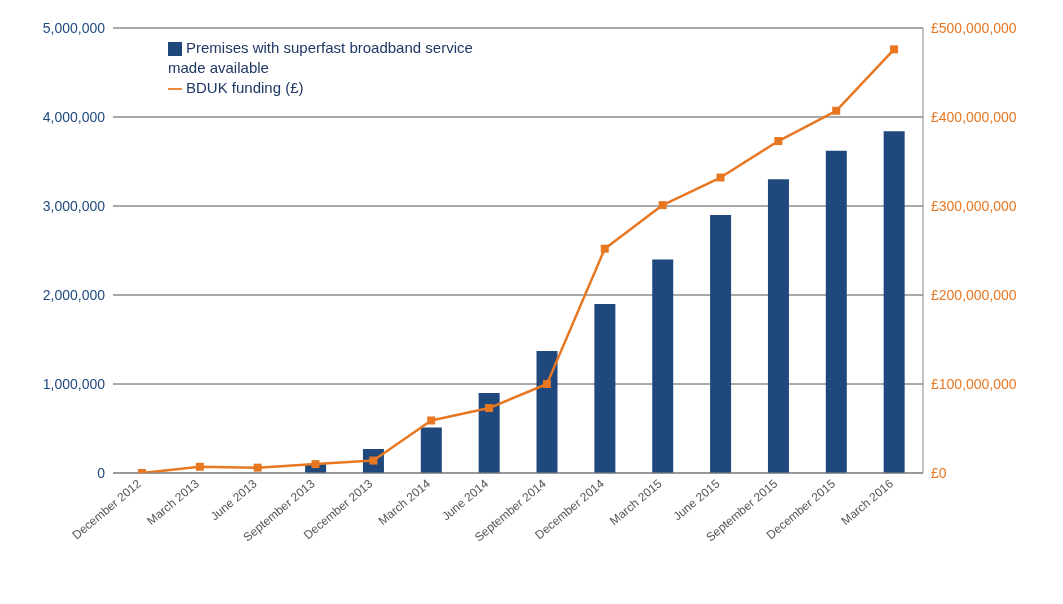 The height and width of the screenshot is (604, 1063). Describe the element at coordinates (74, 294) in the screenshot. I see `y-tick-label: 2,000,000` at that location.